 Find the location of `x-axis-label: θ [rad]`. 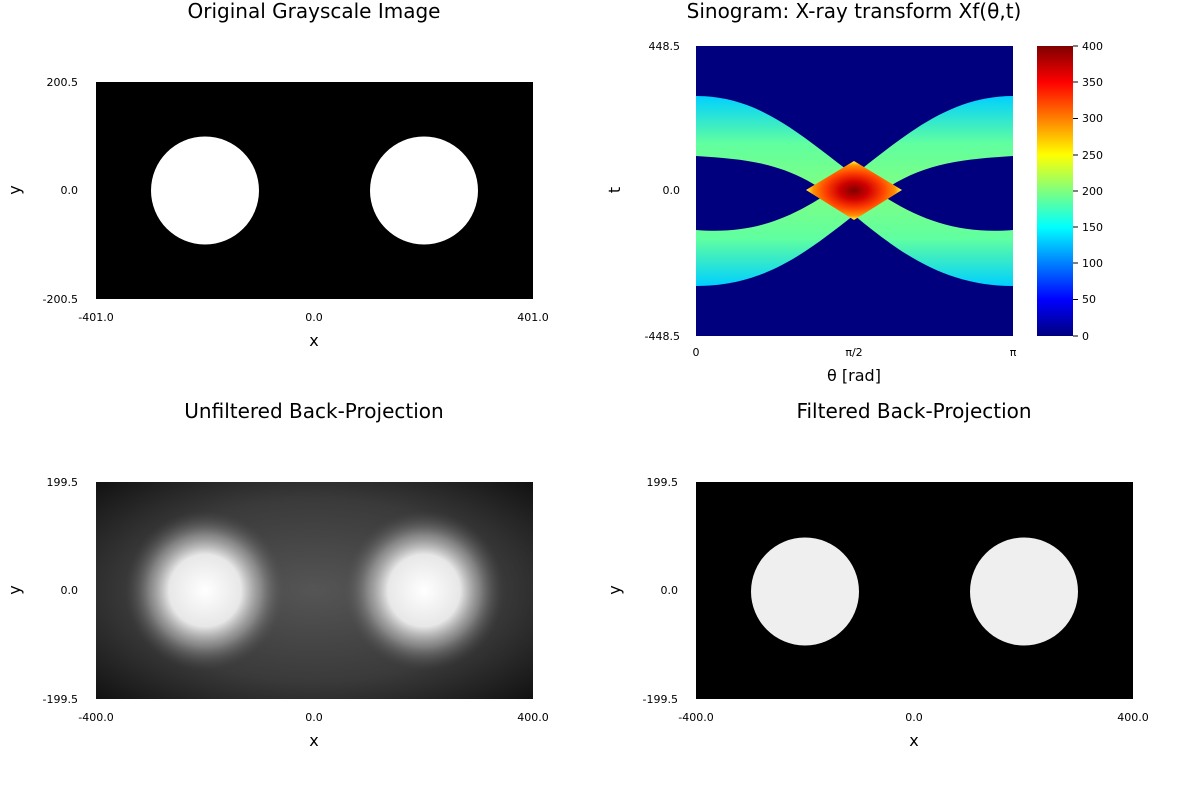

x-axis-label: θ [rad] is located at coordinates (854, 375).